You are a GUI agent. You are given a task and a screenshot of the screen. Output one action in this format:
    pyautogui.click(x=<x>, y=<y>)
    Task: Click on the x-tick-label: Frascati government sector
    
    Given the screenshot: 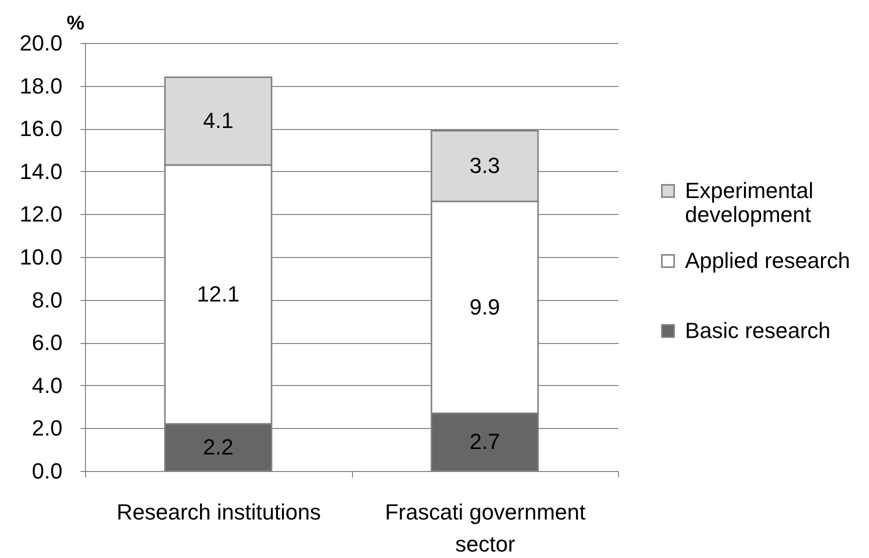 What is the action you would take?
    pyautogui.click(x=485, y=528)
    